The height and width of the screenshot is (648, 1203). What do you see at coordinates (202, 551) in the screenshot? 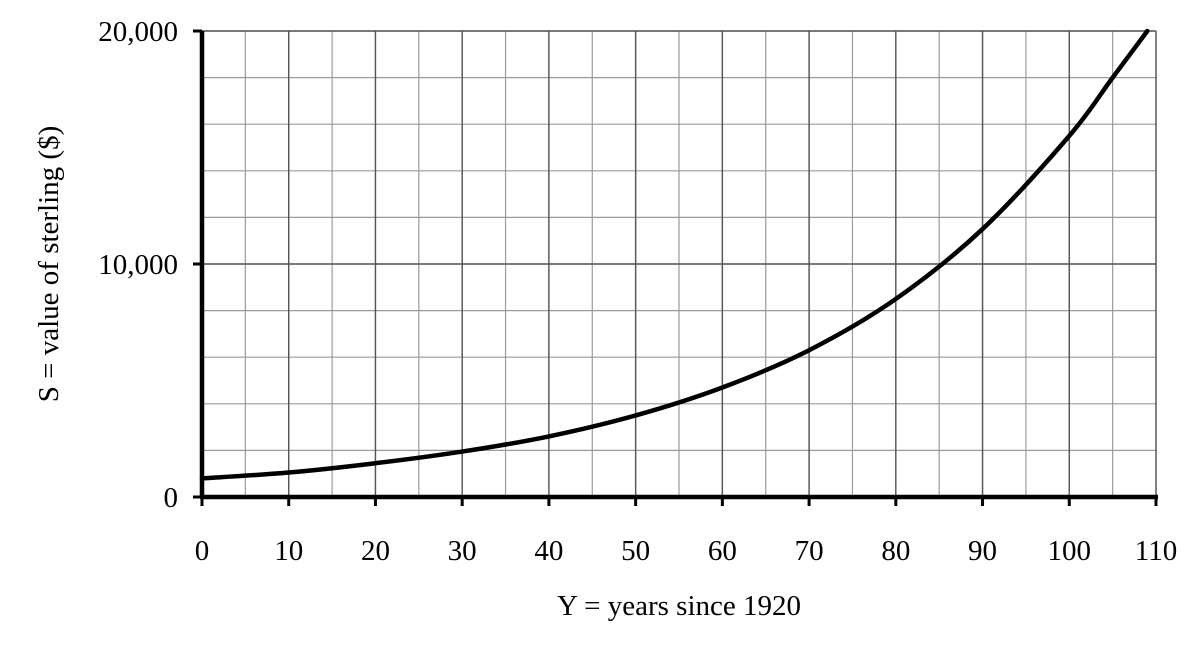
I see `x-tick-label: 0` at bounding box center [202, 551].